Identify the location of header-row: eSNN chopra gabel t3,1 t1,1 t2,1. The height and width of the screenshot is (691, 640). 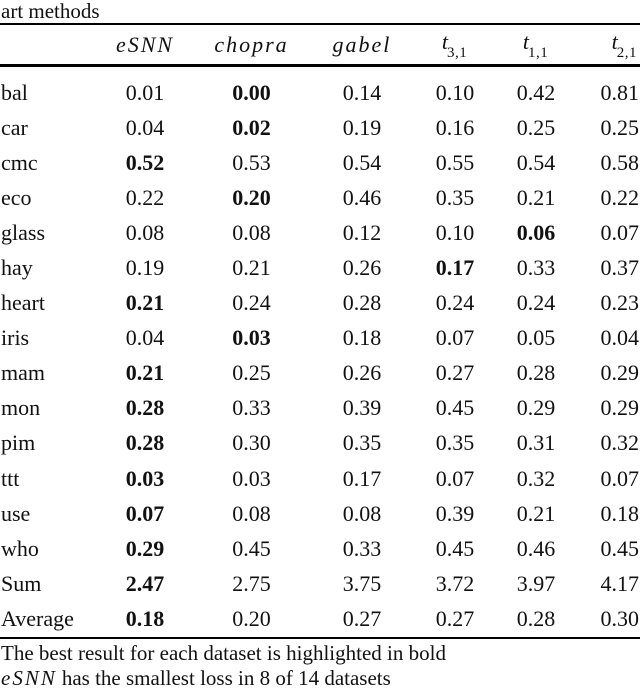
(320, 45).